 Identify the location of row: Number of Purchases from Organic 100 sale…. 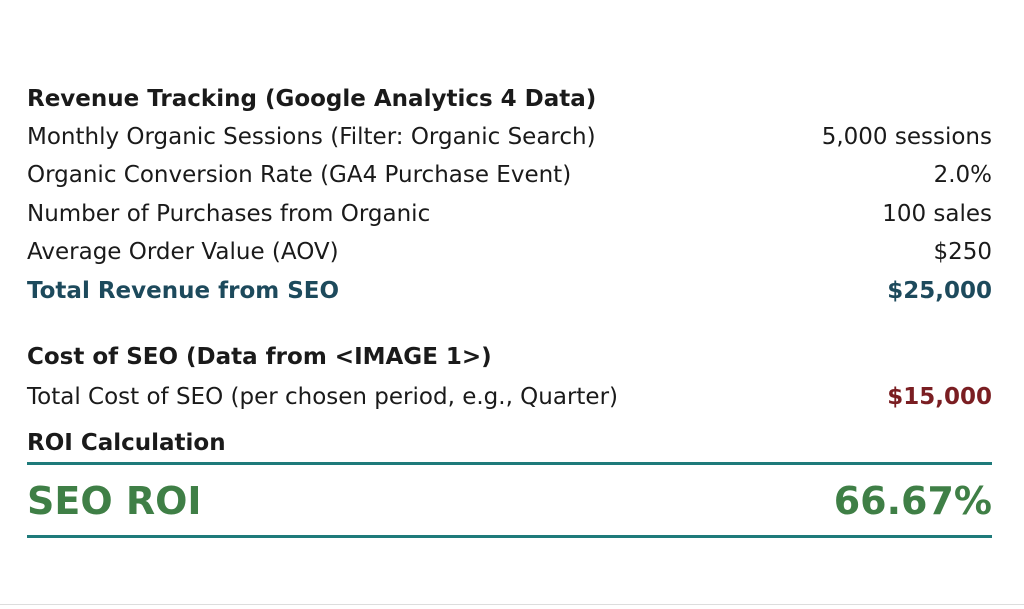
(509, 214).